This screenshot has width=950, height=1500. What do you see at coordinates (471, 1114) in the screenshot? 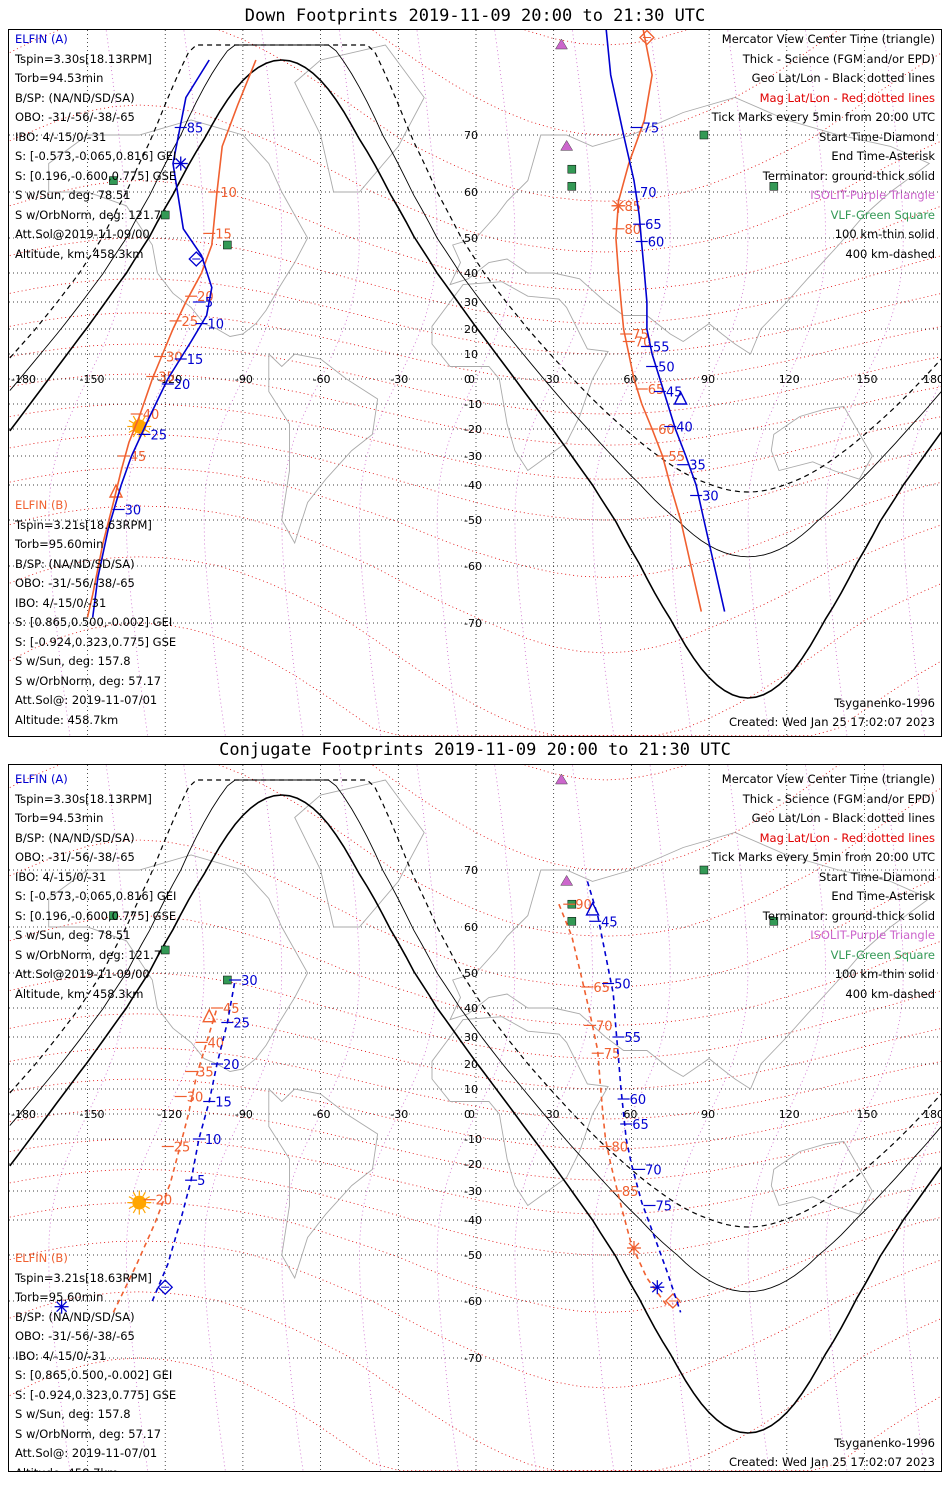
I see `lon-tick-label: 0` at bounding box center [471, 1114].